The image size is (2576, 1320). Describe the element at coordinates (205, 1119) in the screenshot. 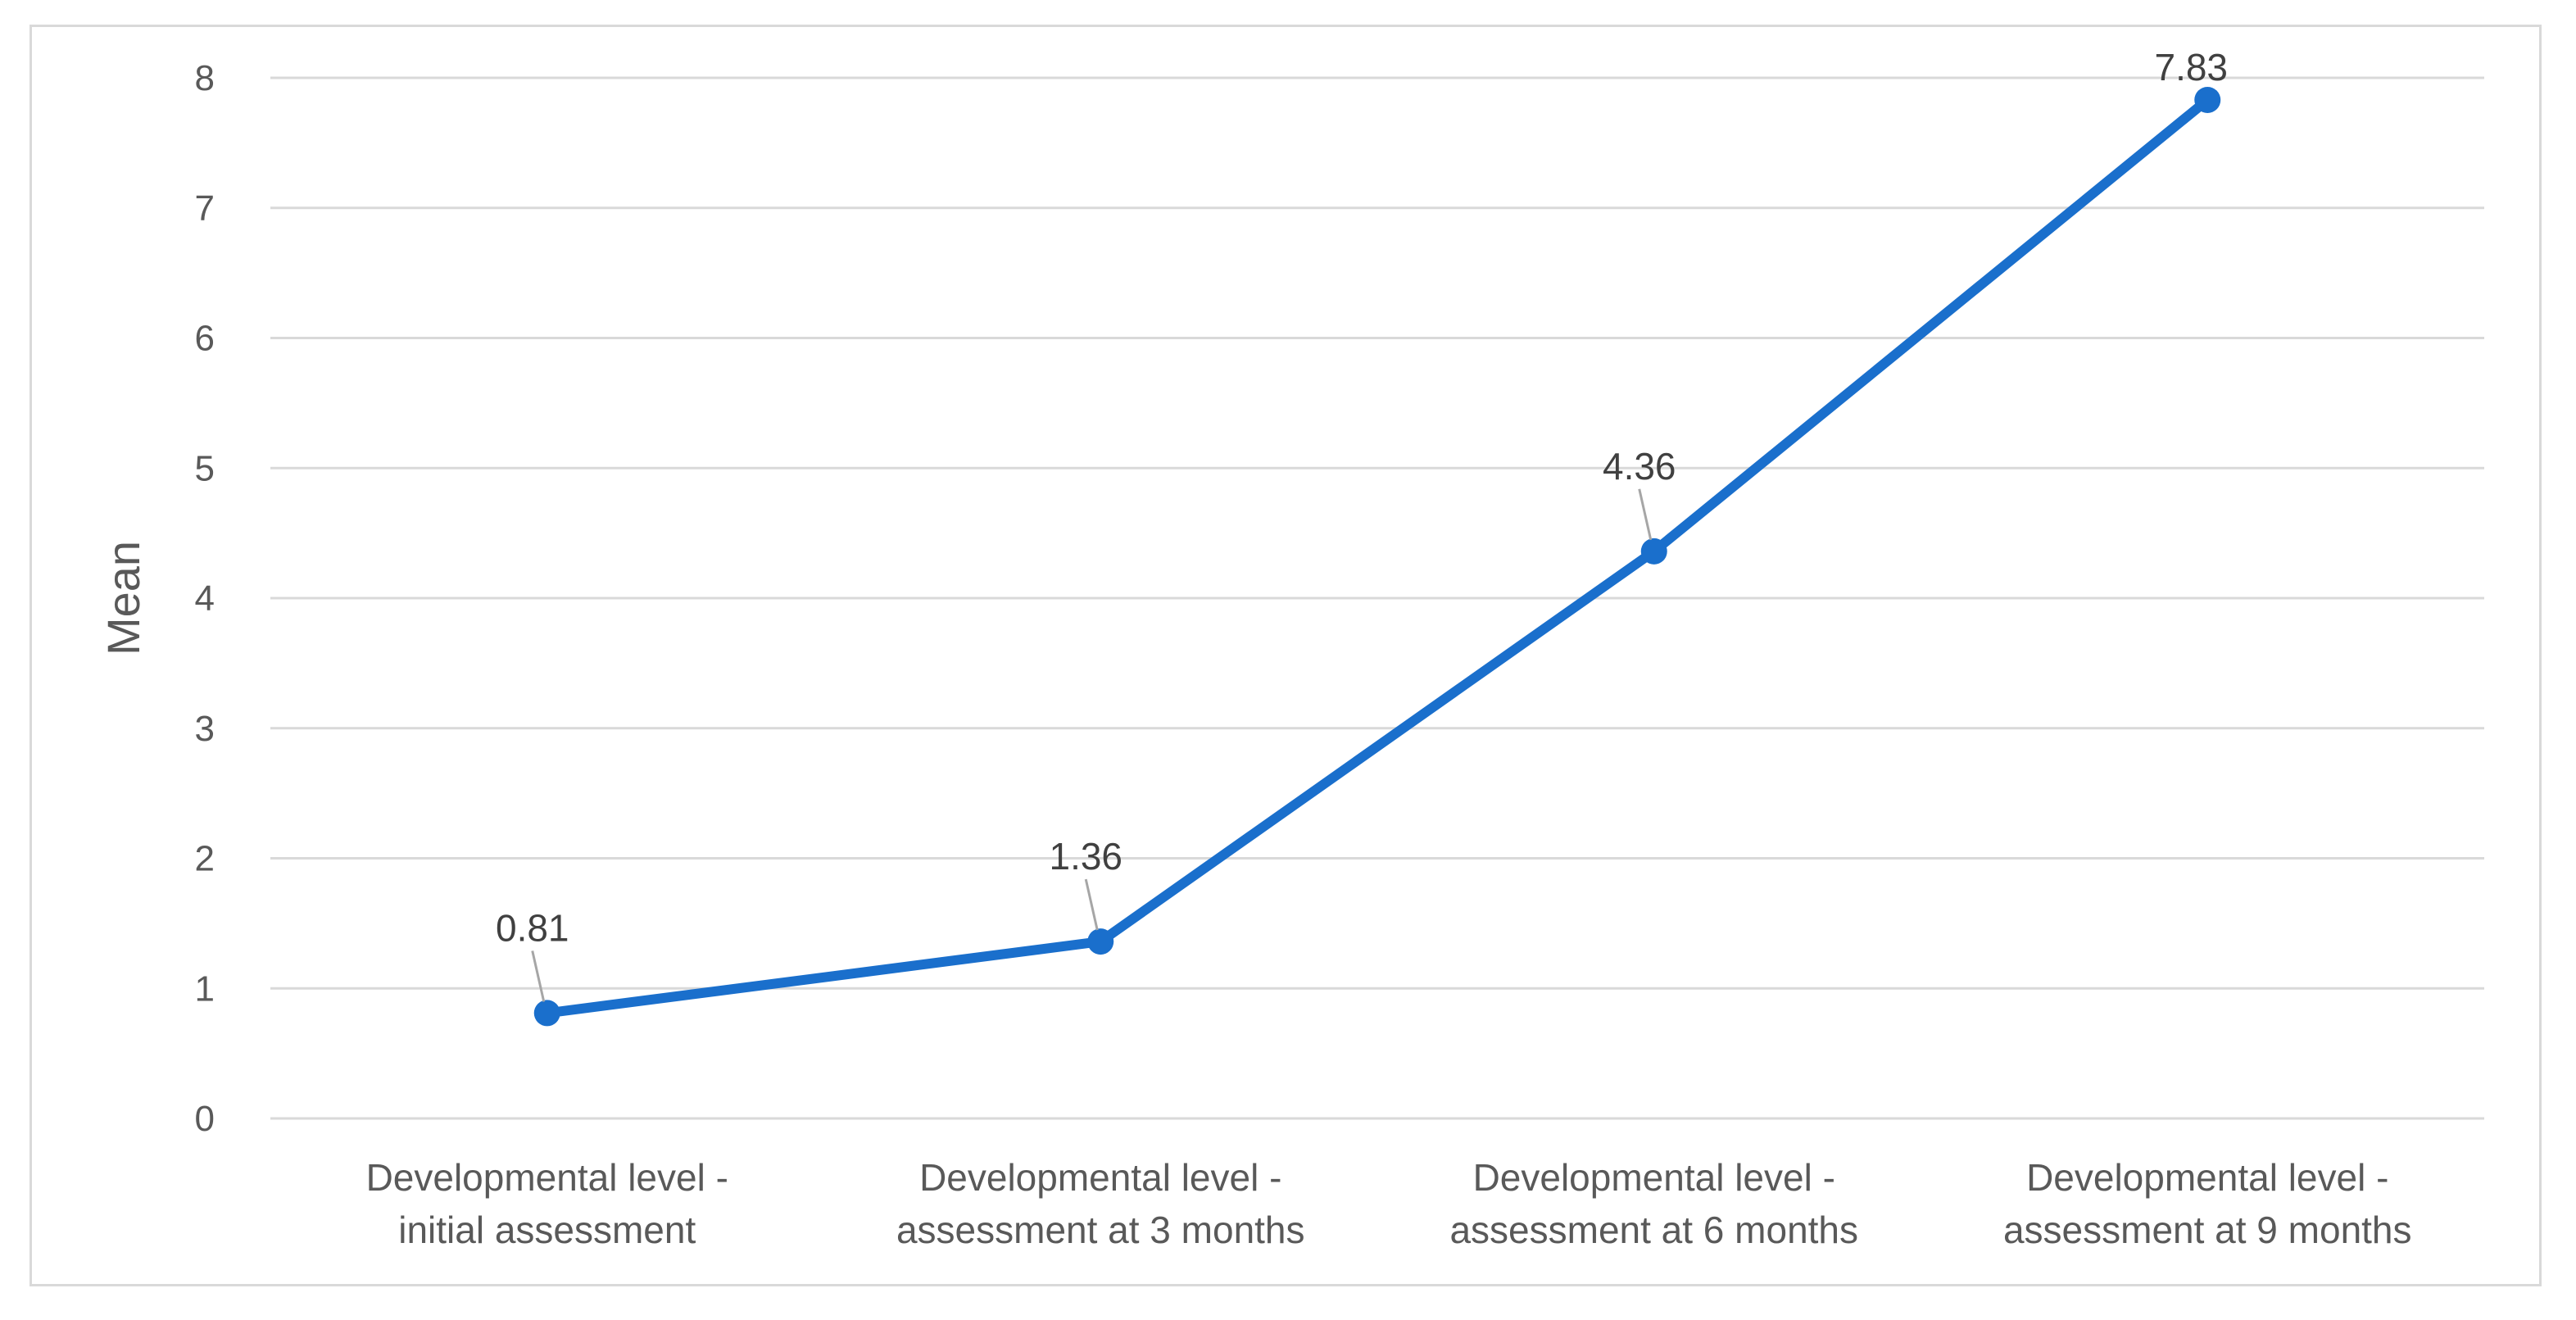

I see `y-tick-label-0: 0` at that location.